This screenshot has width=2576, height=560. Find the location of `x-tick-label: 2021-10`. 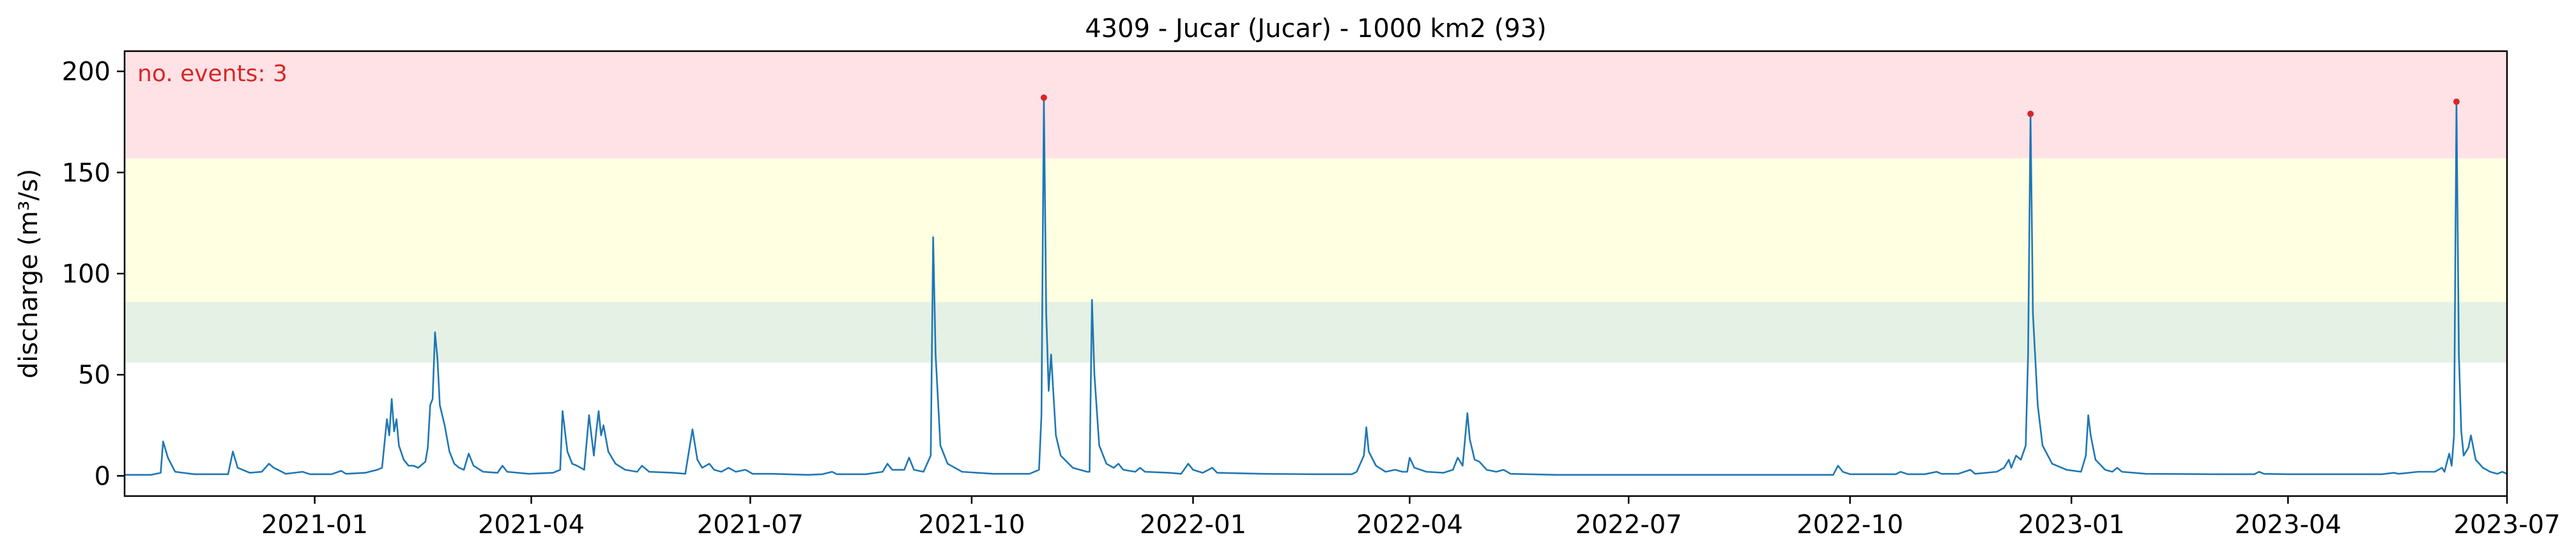

x-tick-label: 2021-10 is located at coordinates (971, 525).